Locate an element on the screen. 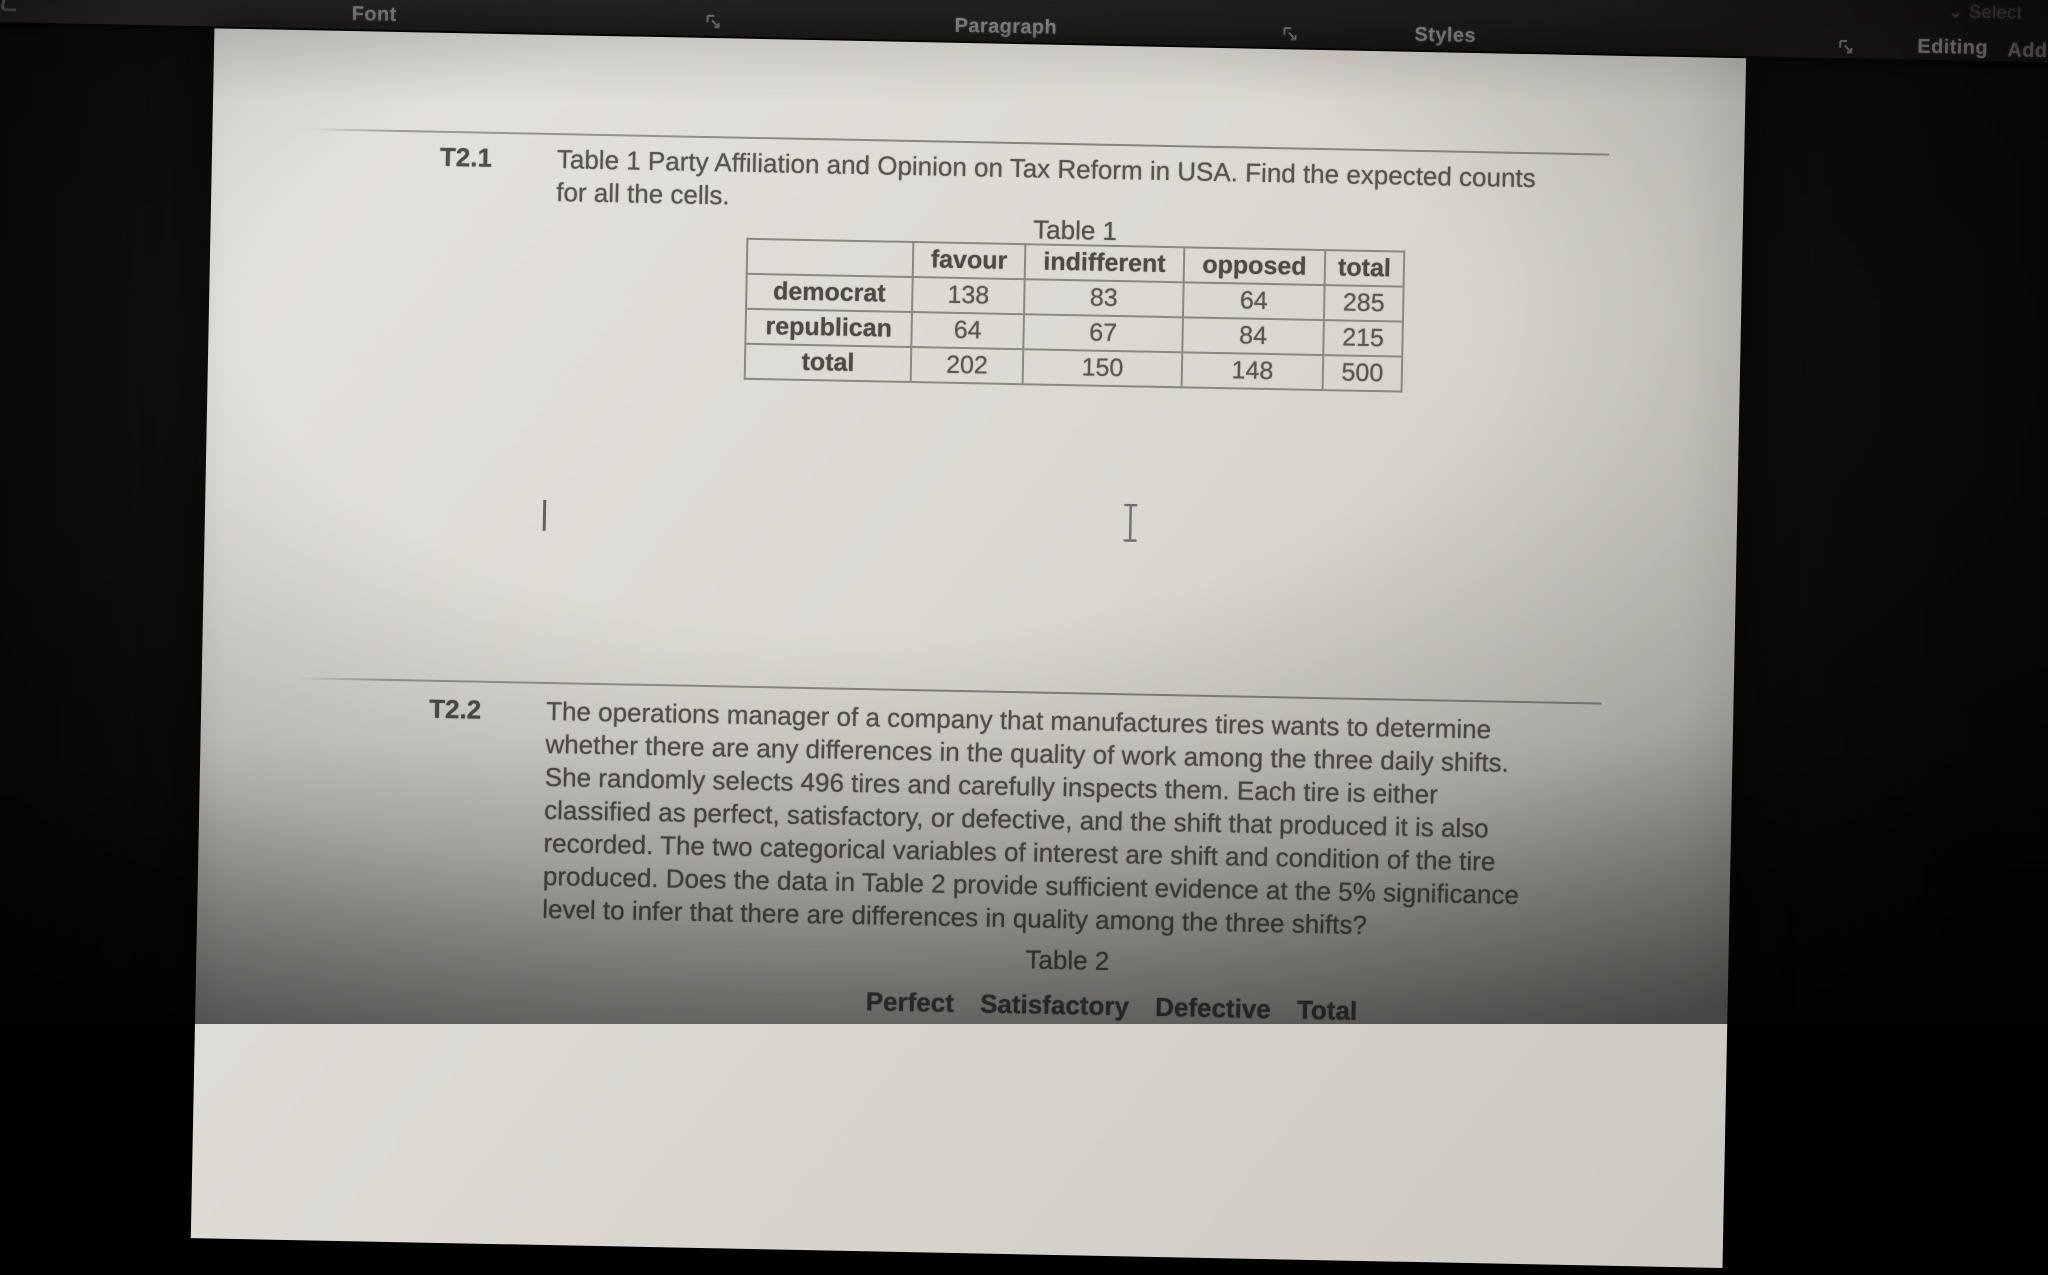 This screenshot has width=2048, height=1275. exercise-number-t21: T2.1 is located at coordinates (466, 157).